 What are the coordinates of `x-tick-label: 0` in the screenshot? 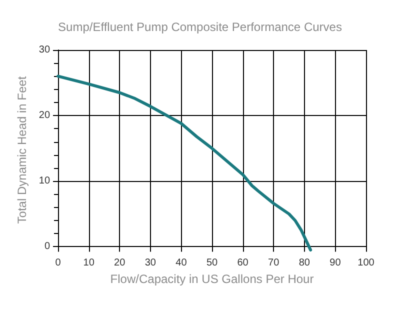 It's located at (58, 263).